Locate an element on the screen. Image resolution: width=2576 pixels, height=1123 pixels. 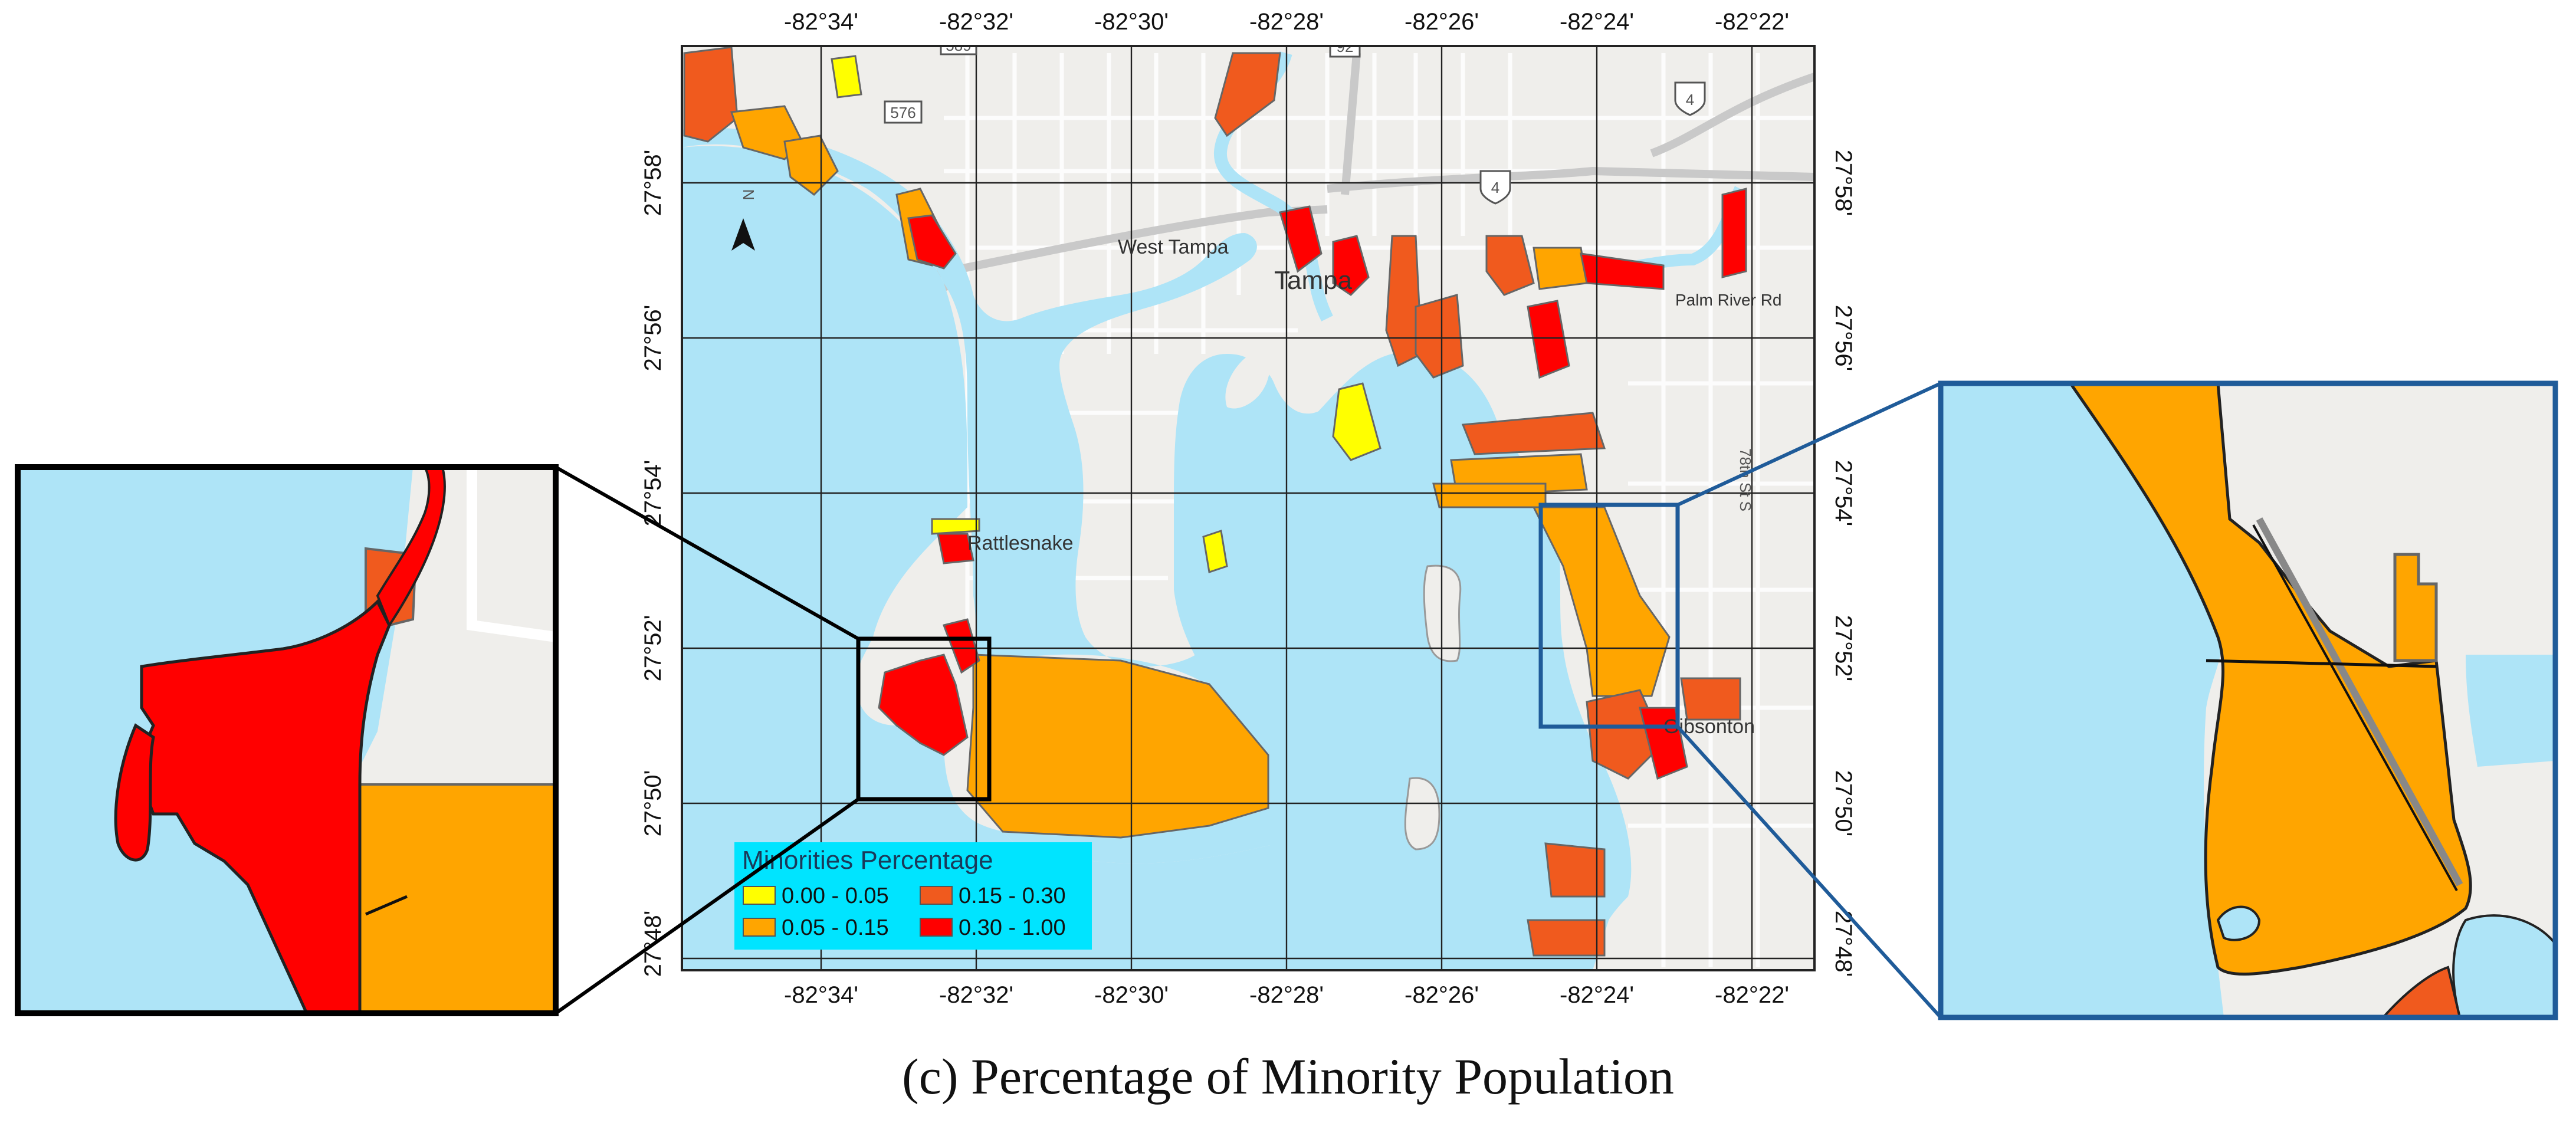
shield-576-label: 576 is located at coordinates (902, 113).